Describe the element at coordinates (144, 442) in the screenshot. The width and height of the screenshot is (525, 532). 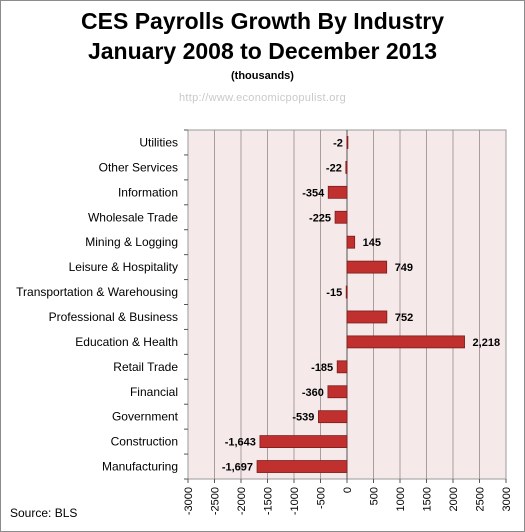
I see `category-label: Construction` at that location.